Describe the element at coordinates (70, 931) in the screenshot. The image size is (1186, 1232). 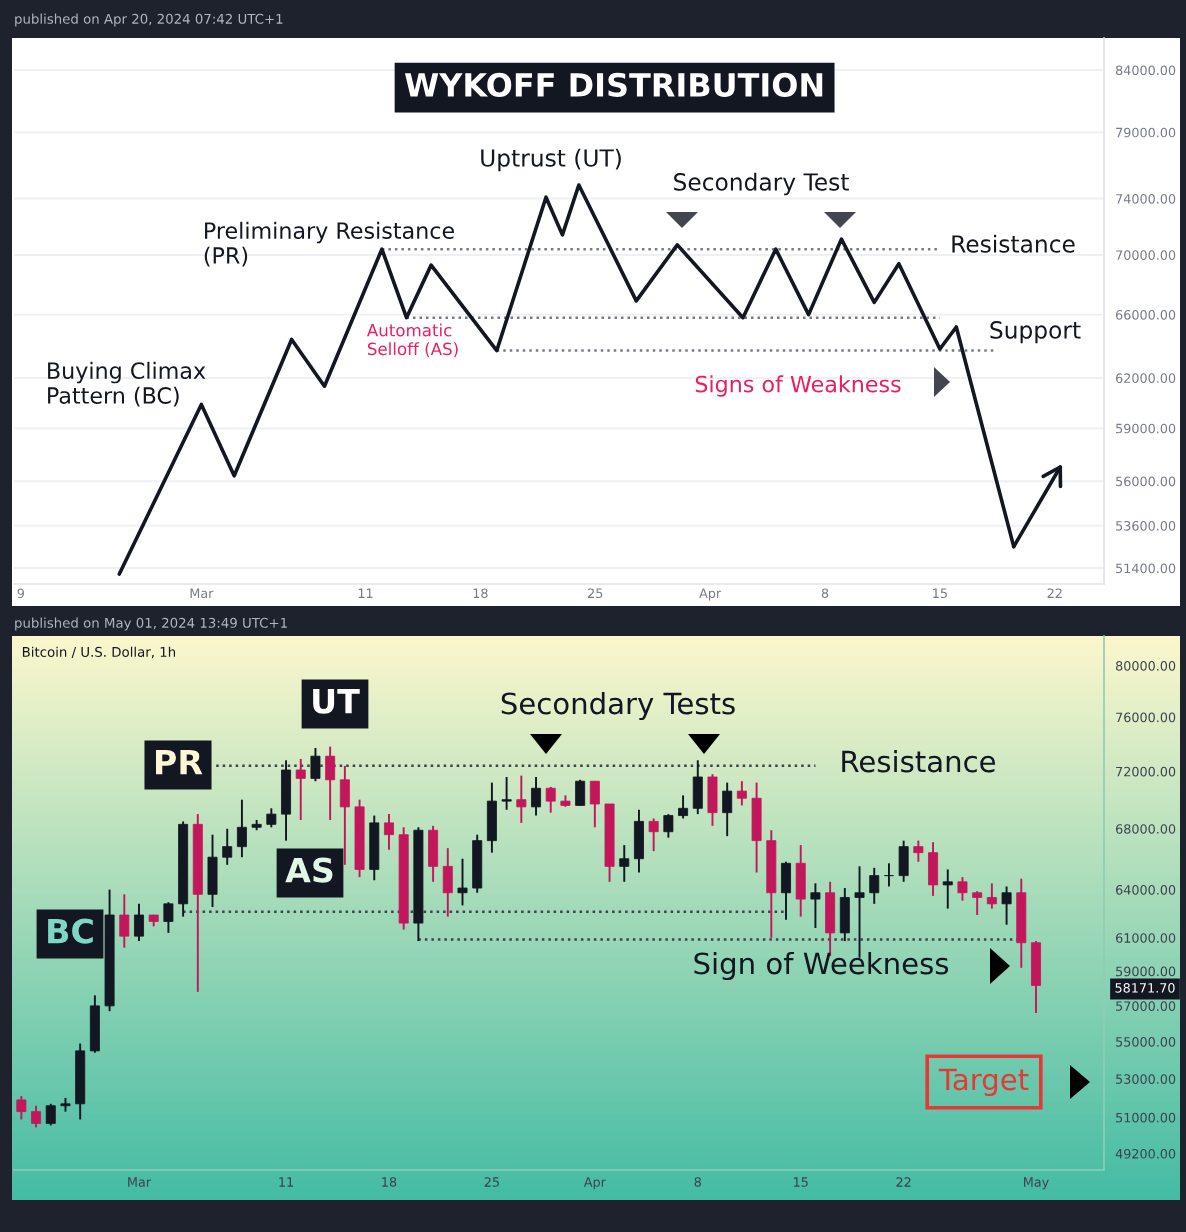
I see `annotation: BC` at that location.